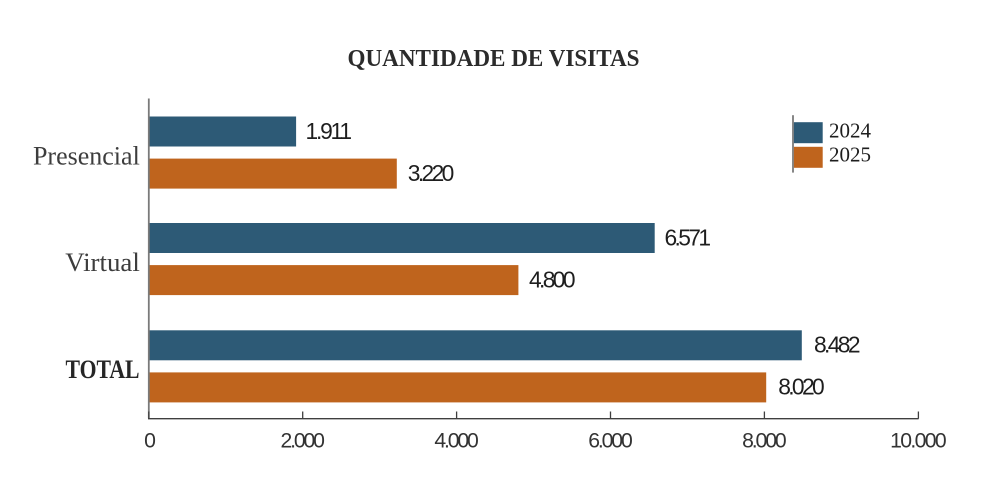  What do you see at coordinates (302, 441) in the screenshot?
I see `svg-text: 2.000` at bounding box center [302, 441].